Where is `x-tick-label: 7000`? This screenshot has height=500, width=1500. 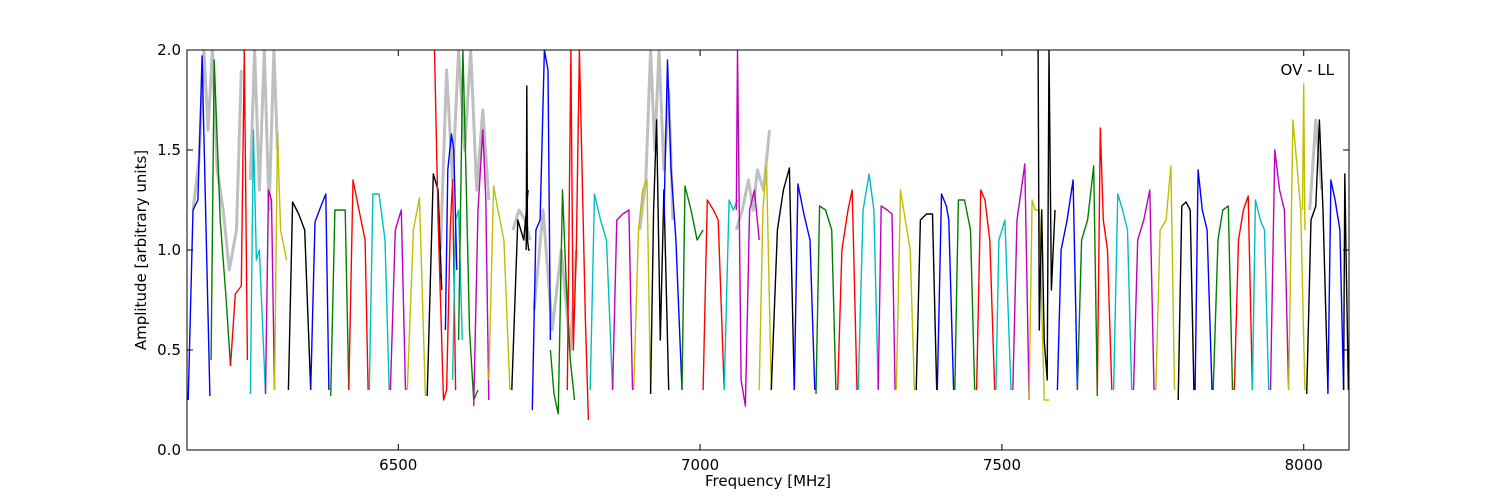 x-tick-label: 7000 is located at coordinates (700, 465).